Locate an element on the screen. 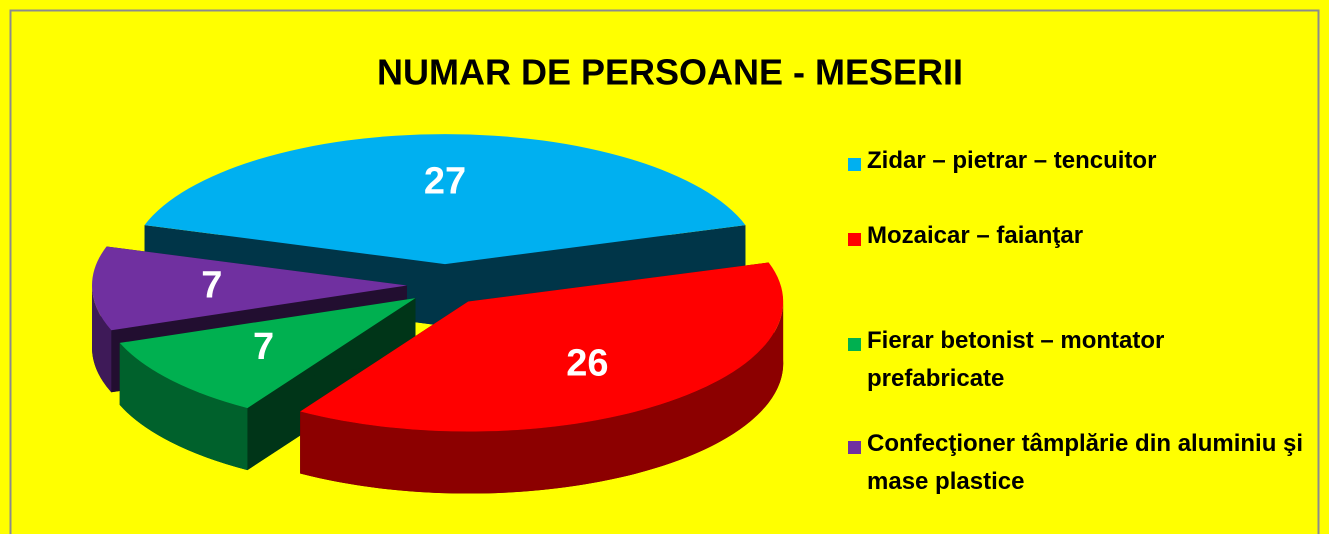 This screenshot has width=1329, height=534. legend-label: Fierar betonist – montator prefabricate is located at coordinates (1016, 359).